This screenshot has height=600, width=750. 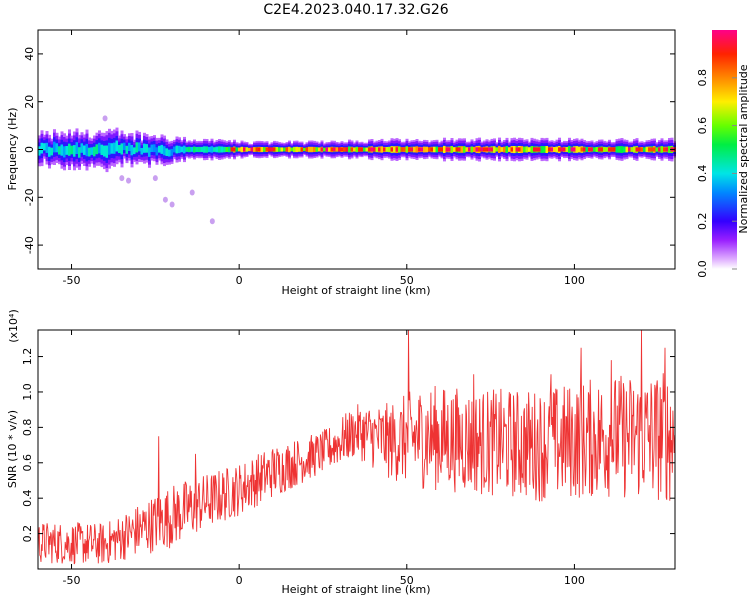 I want to click on spectrogram-x-tick-label: -50, so click(x=72, y=280).